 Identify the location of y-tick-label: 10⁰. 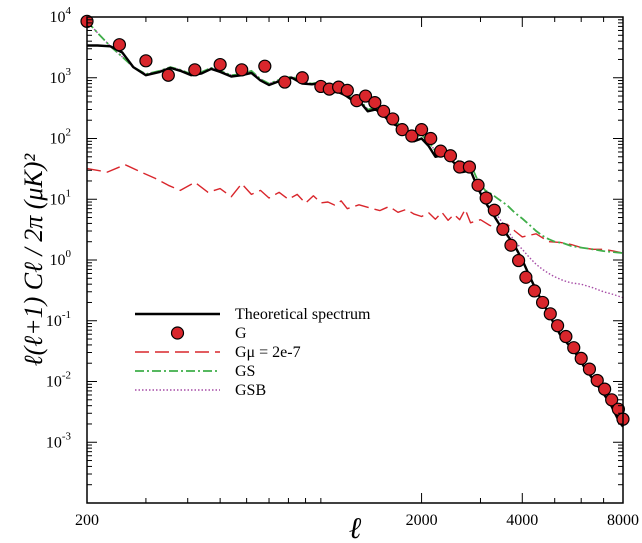
(61, 258).